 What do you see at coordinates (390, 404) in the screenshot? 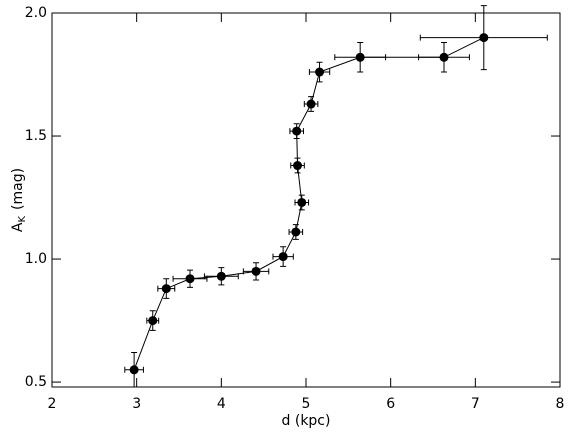
I see `x-tick-label: 6` at bounding box center [390, 404].